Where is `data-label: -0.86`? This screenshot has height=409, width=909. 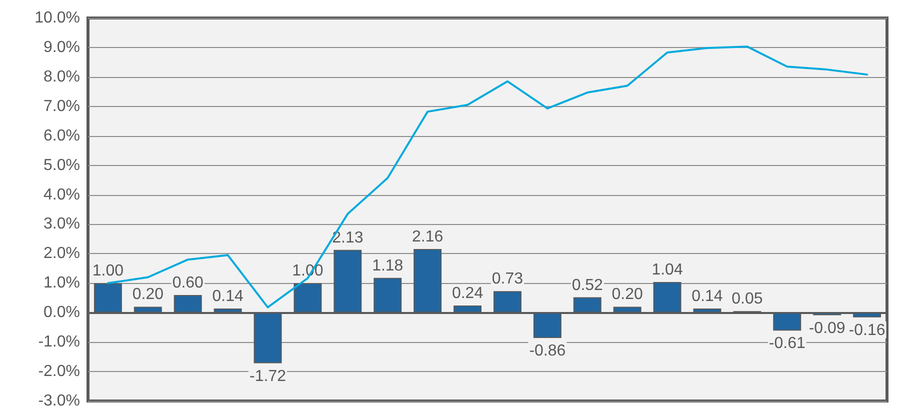 data-label: -0.86 is located at coordinates (547, 351).